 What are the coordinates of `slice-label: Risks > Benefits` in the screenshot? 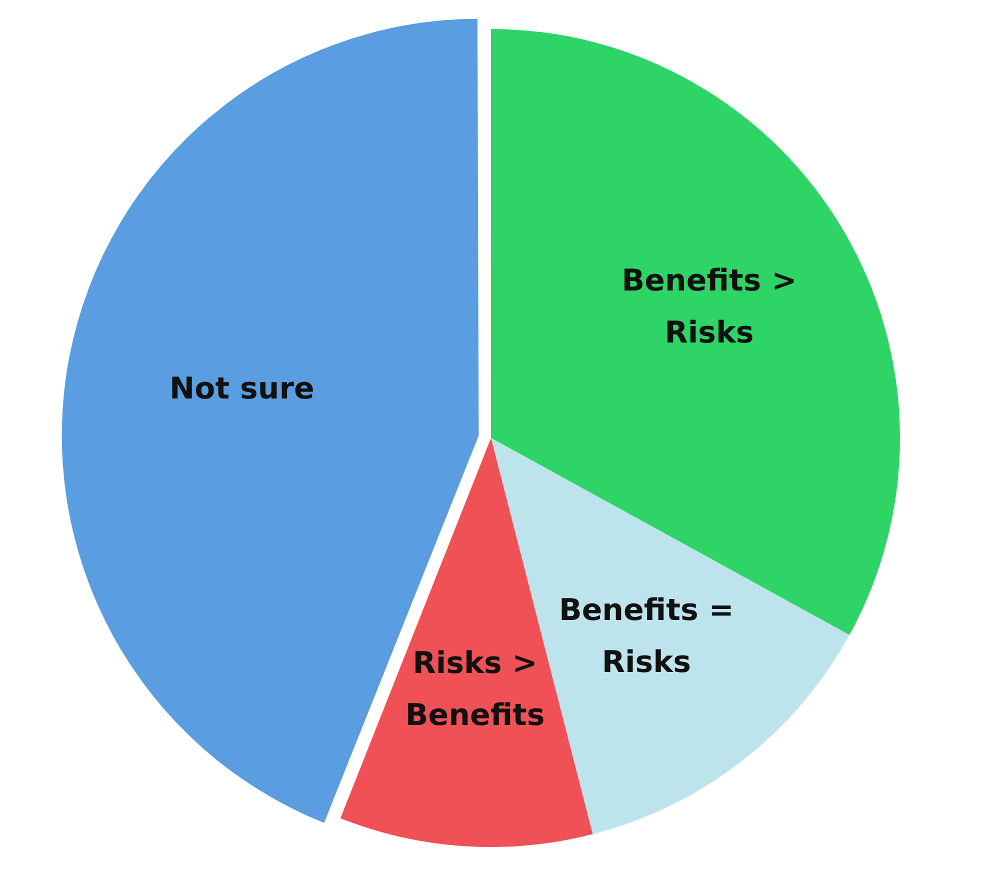 It's located at (475, 689).